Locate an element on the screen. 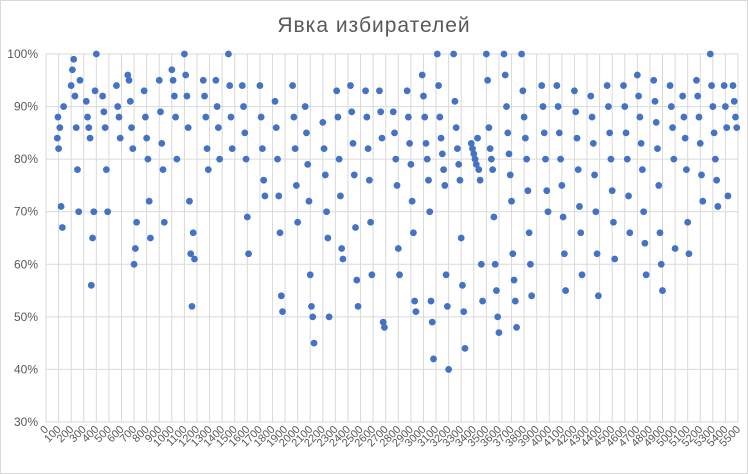 The image size is (748, 474). y-tick-label: 50% is located at coordinates (26, 317).